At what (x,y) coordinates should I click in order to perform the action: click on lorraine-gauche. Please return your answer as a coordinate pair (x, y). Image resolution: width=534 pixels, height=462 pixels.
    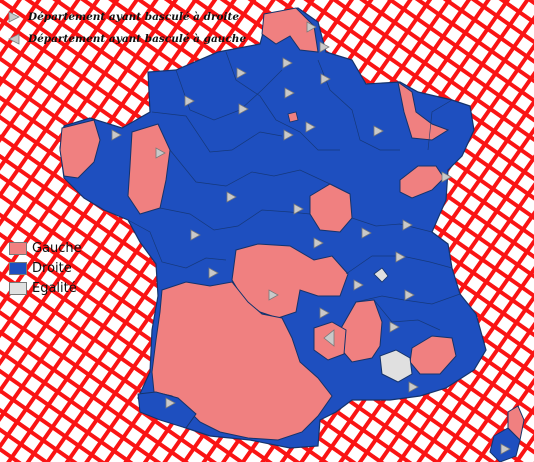
    Looking at the image, I should click on (423, 110).